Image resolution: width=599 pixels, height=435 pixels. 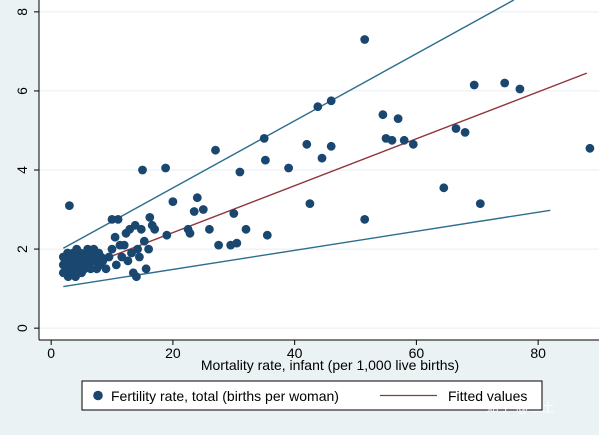 I want to click on legend-label-scatter: Fertility rate, total (births per woman), so click(x=225, y=396).